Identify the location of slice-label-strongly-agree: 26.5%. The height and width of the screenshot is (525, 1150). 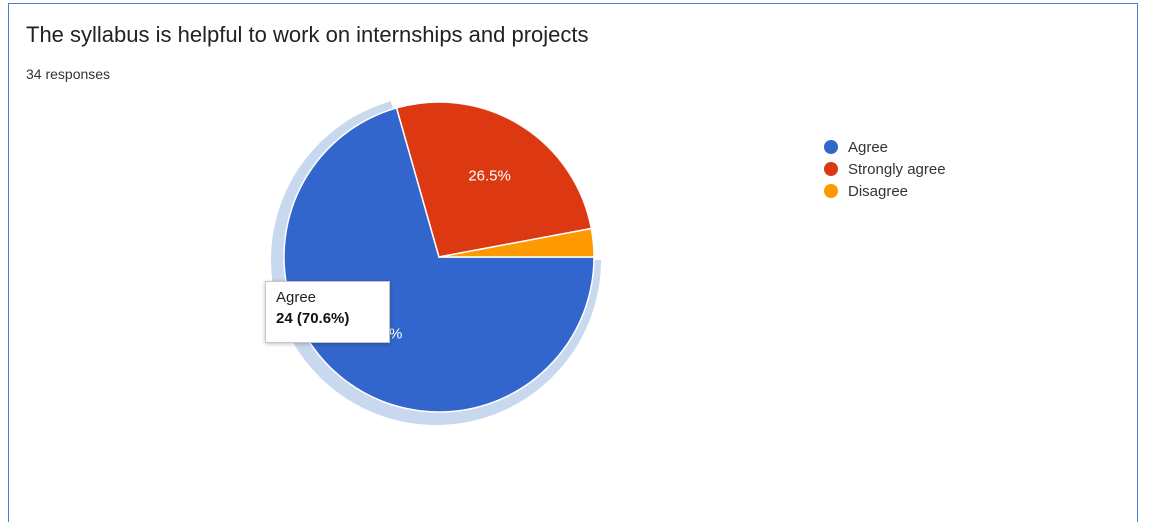
(489, 175).